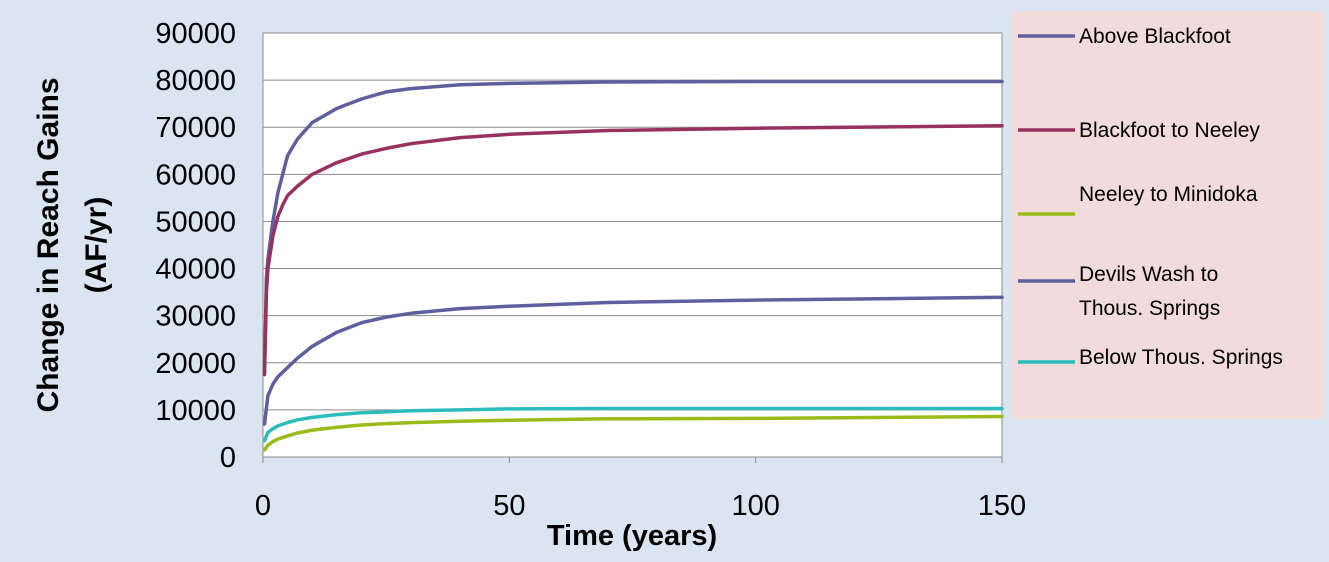 The height and width of the screenshot is (562, 1329). What do you see at coordinates (195, 222) in the screenshot?
I see `y-tick-label: 50000` at bounding box center [195, 222].